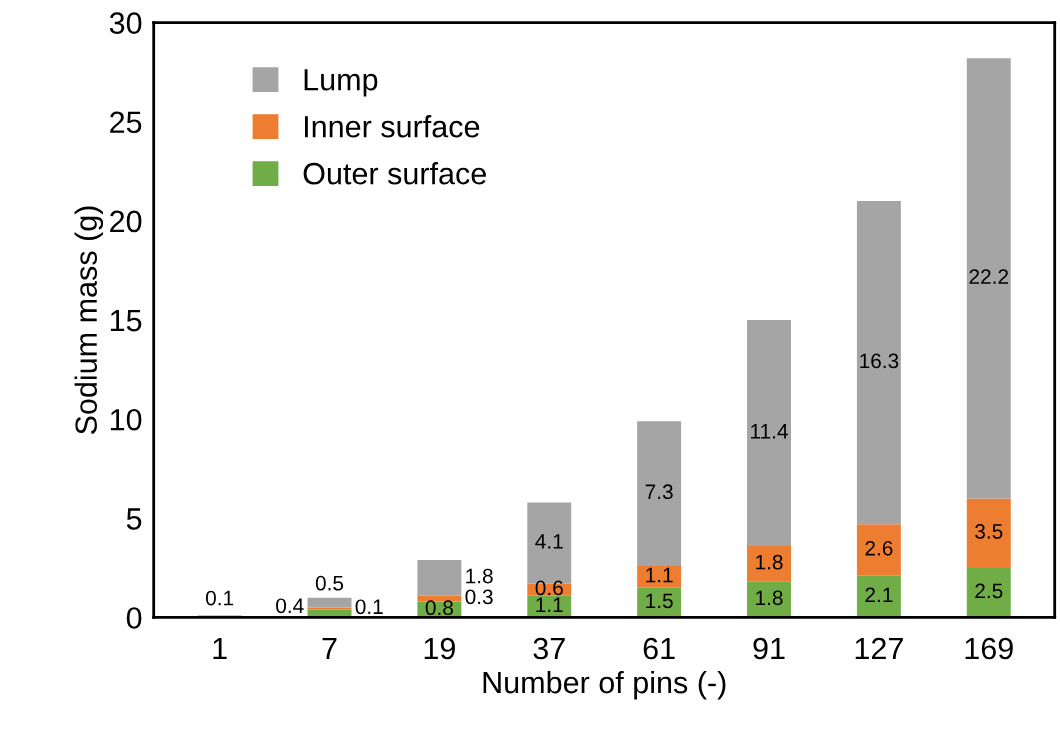 This screenshot has height=753, width=1060. Describe the element at coordinates (439, 648) in the screenshot. I see `x-tick-label: 19` at that location.